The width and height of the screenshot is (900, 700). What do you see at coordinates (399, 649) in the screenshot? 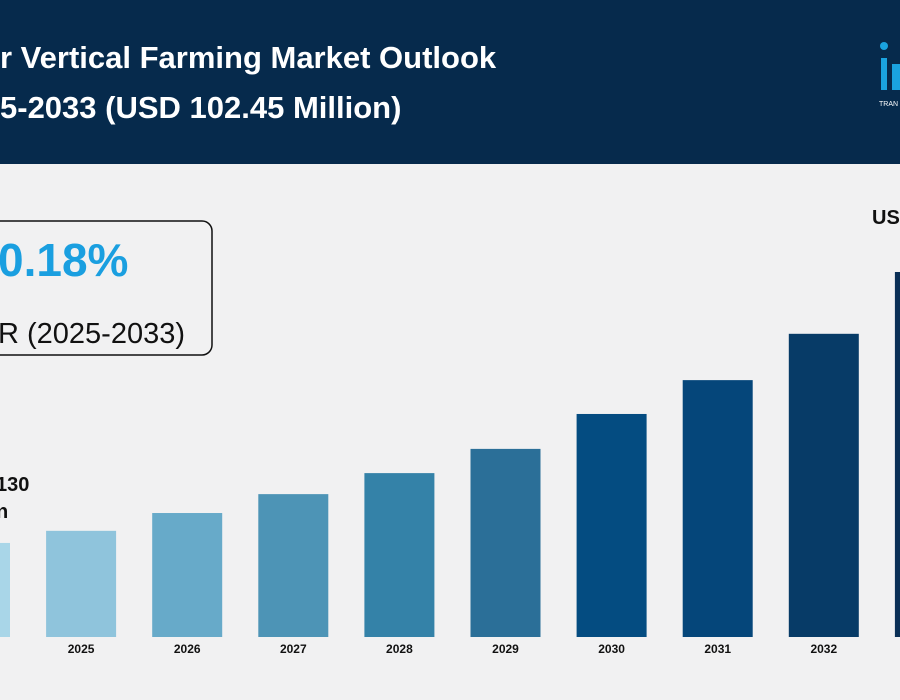
I see `x-tick-label: 2028` at bounding box center [399, 649].